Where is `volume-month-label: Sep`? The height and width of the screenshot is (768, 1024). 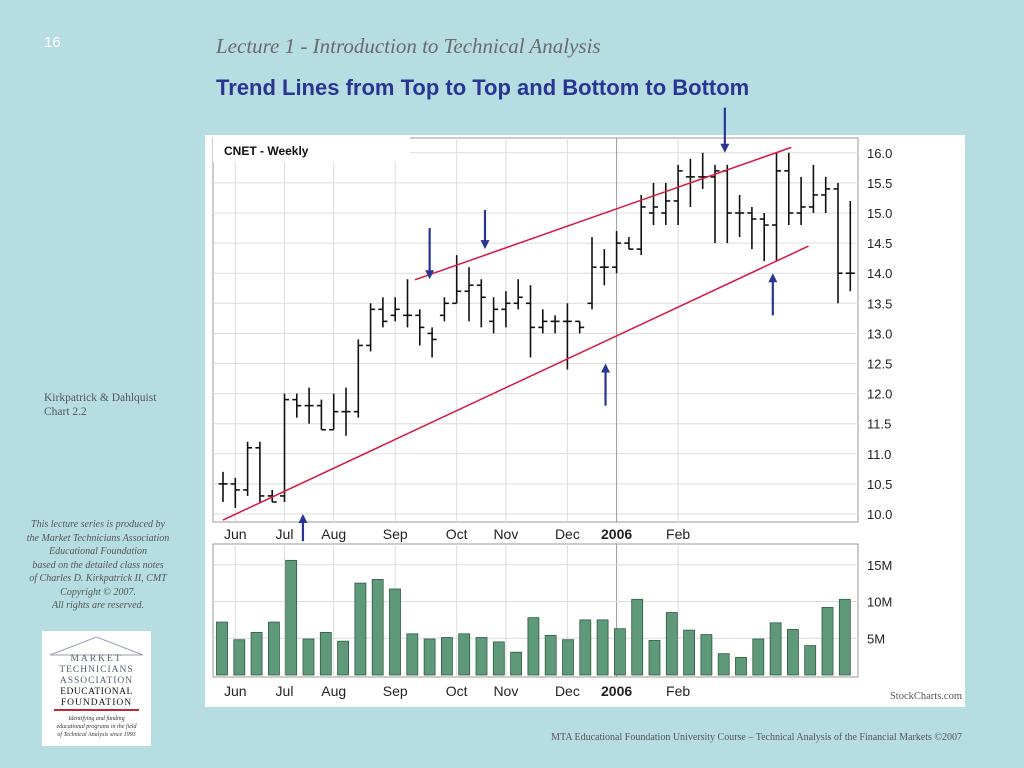 volume-month-label: Sep is located at coordinates (395, 691).